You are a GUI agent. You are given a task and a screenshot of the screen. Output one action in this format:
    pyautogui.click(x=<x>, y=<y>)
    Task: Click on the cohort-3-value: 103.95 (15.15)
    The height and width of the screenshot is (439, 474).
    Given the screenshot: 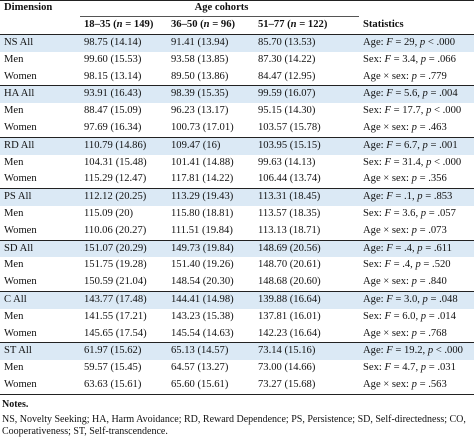 What is the action you would take?
    pyautogui.click(x=306, y=146)
    